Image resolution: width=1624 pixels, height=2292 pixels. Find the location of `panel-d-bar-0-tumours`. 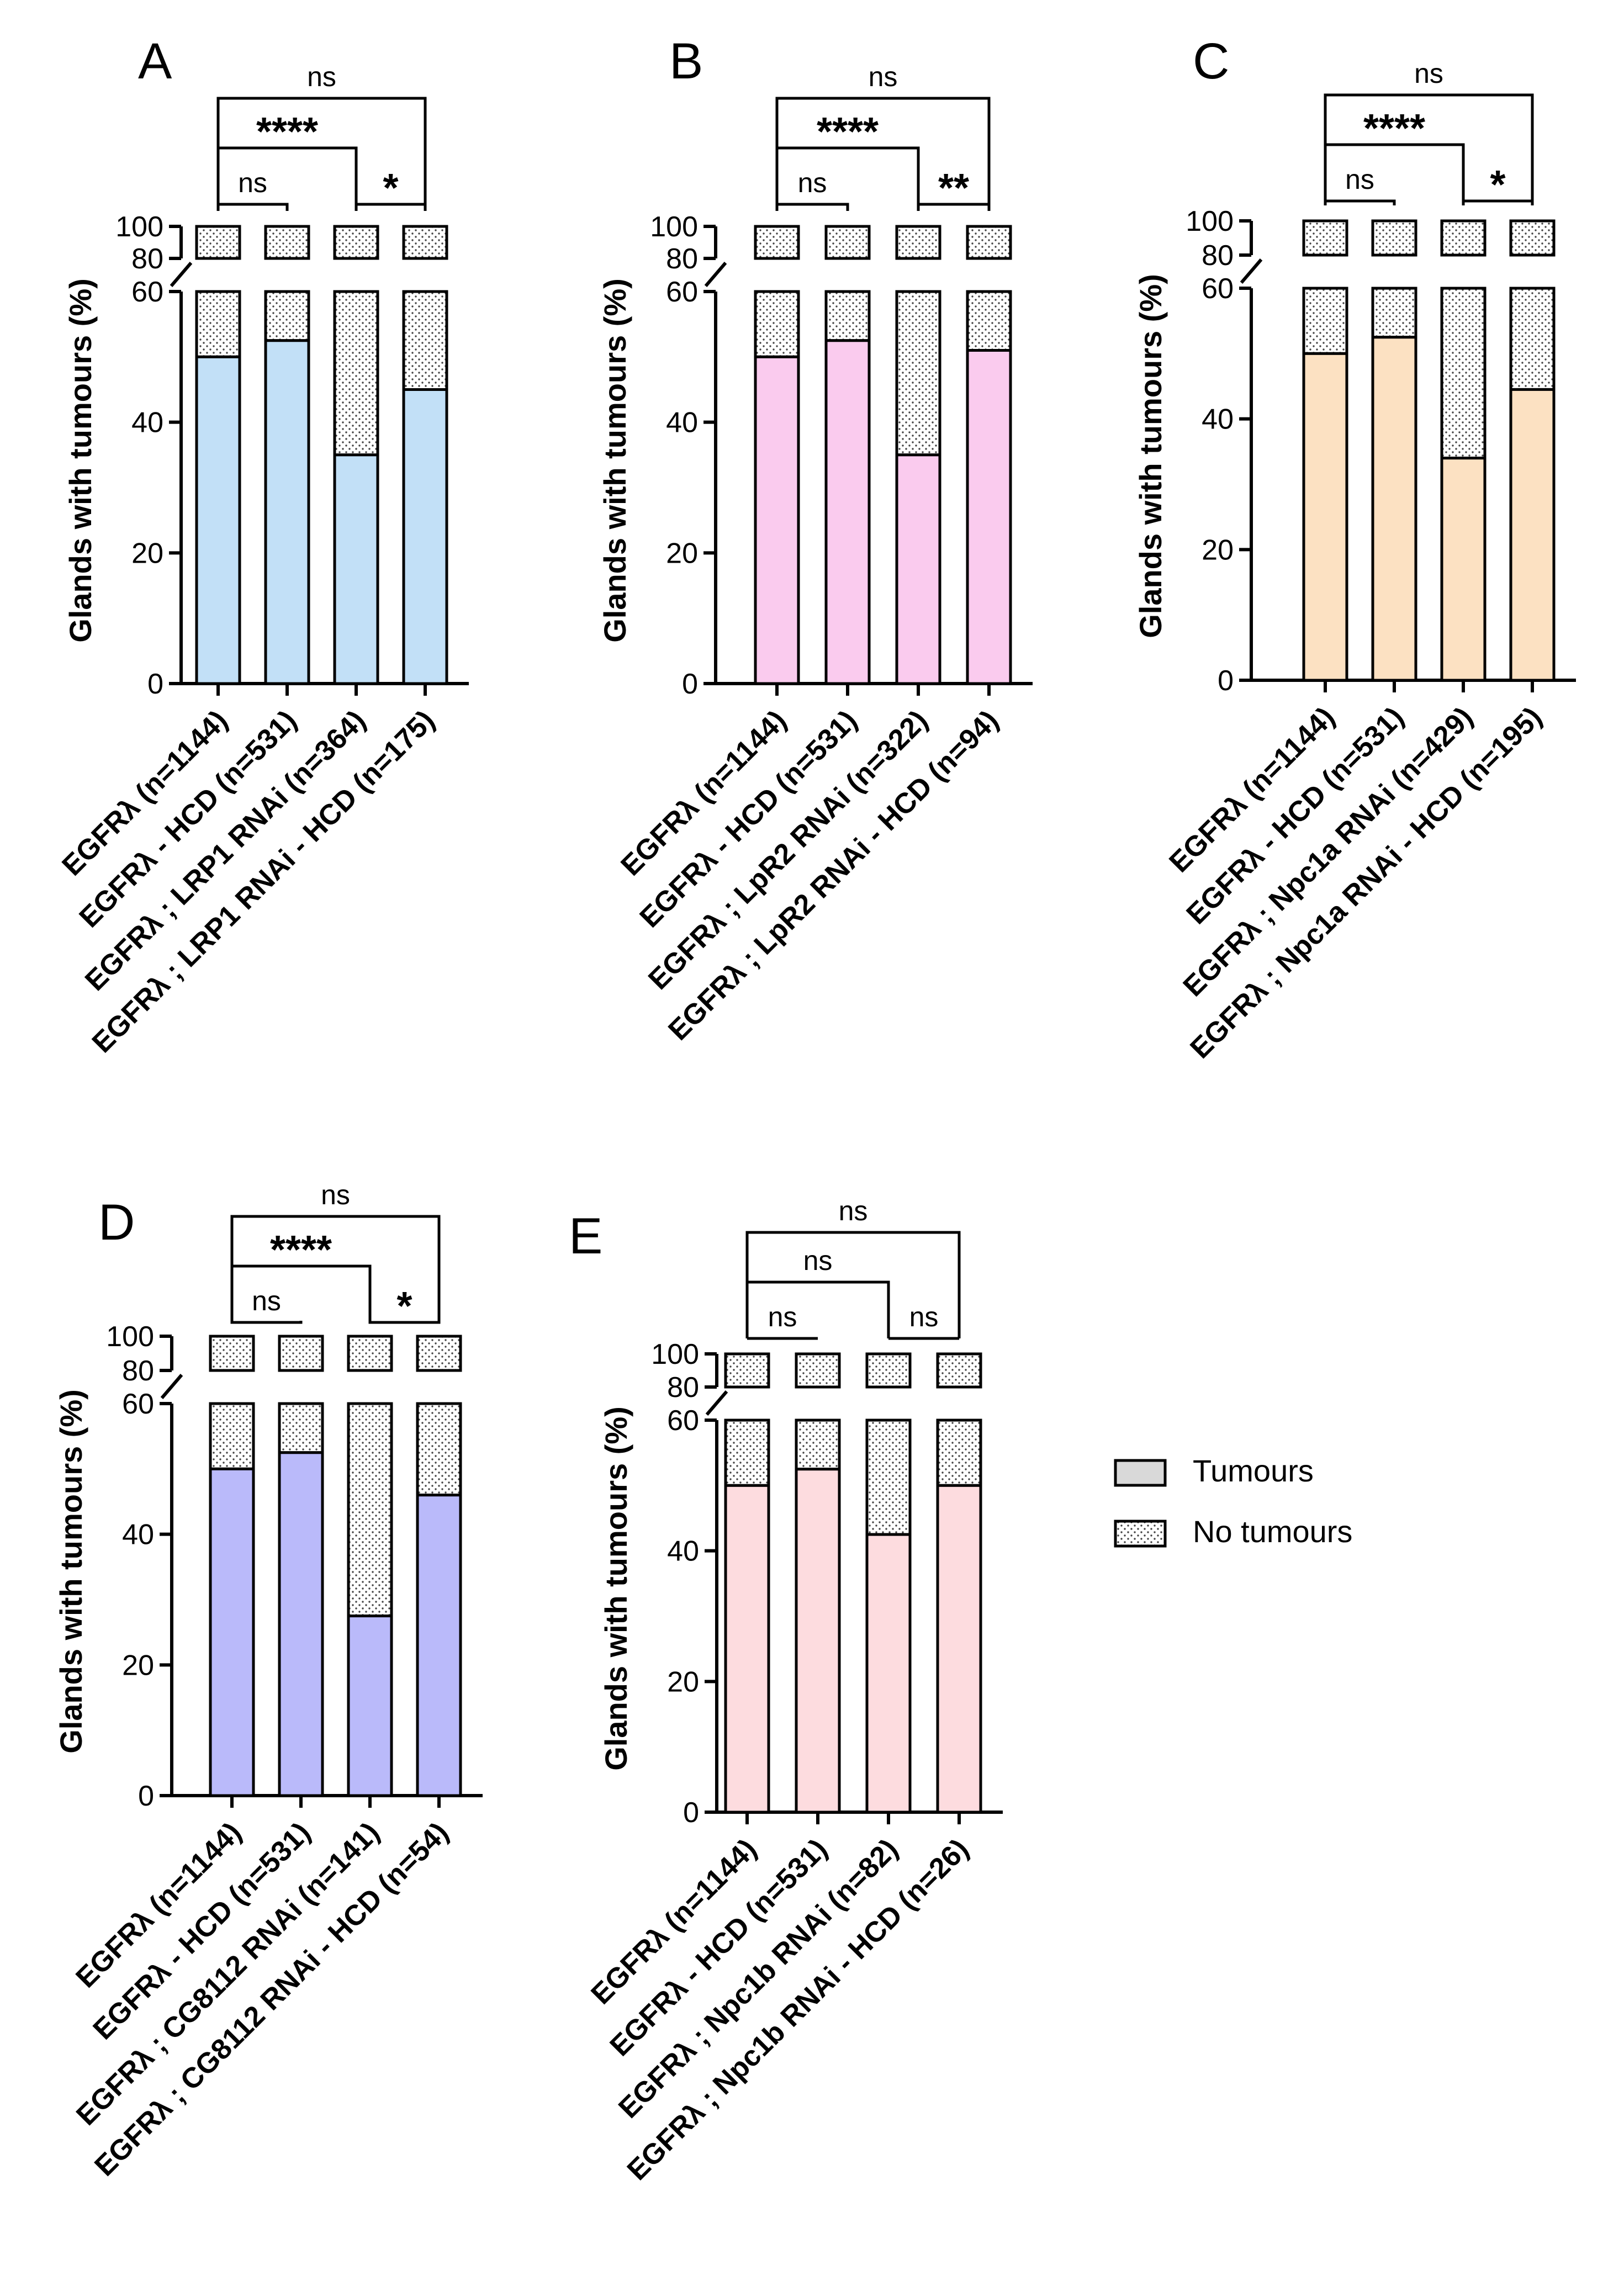

panel-d-bar-0-tumours is located at coordinates (232, 1632).